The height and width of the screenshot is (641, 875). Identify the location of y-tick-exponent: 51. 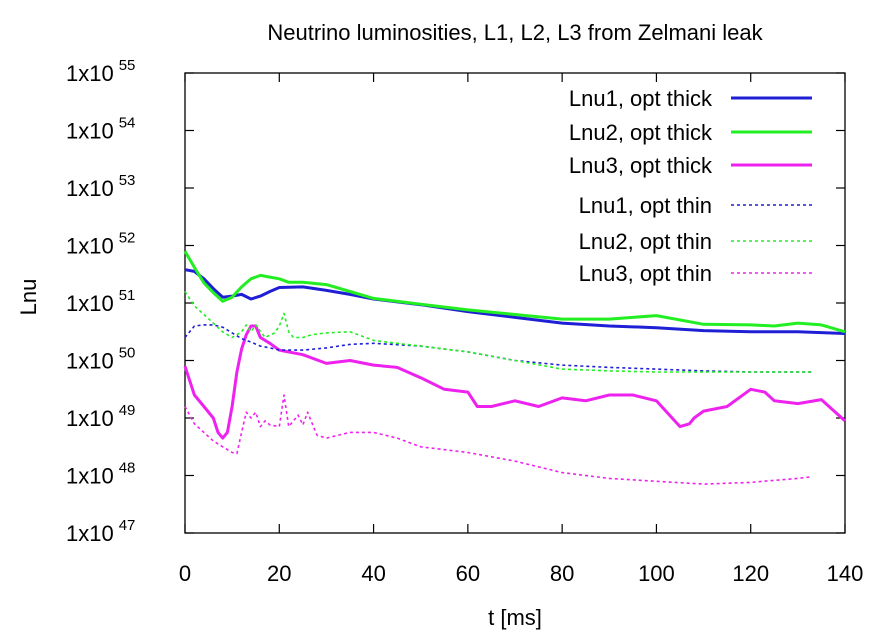
(127, 295).